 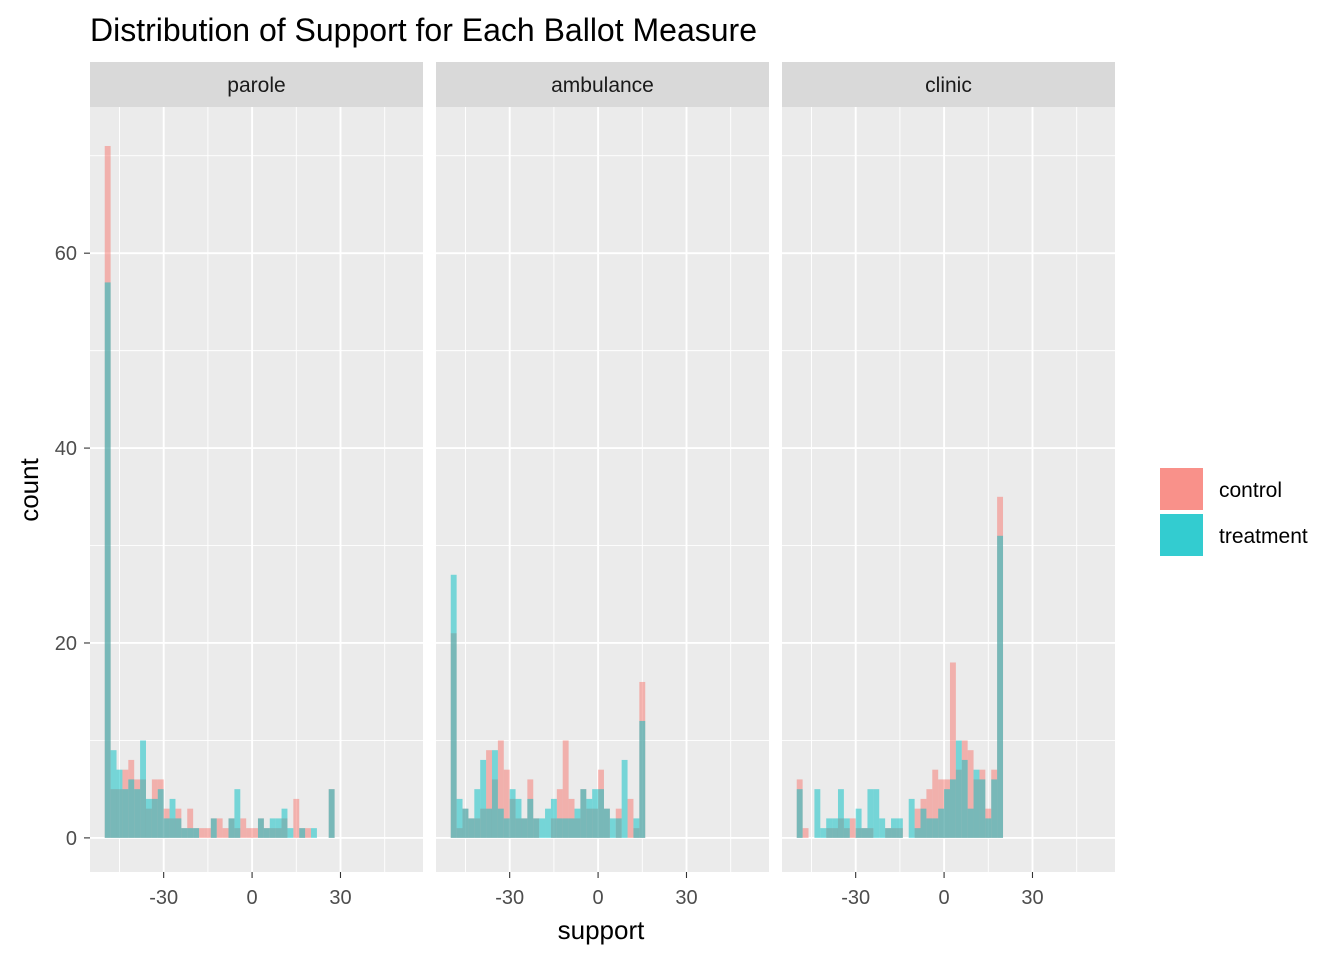 What do you see at coordinates (1233, 512) in the screenshot?
I see `legend: control treatment` at bounding box center [1233, 512].